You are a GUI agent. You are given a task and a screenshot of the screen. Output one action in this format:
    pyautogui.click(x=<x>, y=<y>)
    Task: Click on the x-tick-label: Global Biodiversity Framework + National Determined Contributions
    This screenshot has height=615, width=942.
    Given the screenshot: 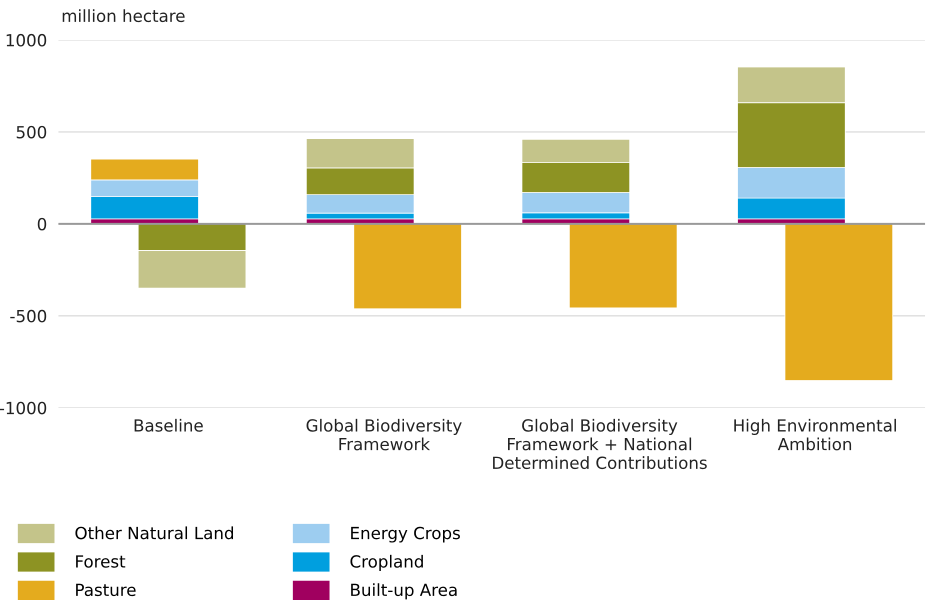 What is the action you would take?
    pyautogui.click(x=600, y=444)
    